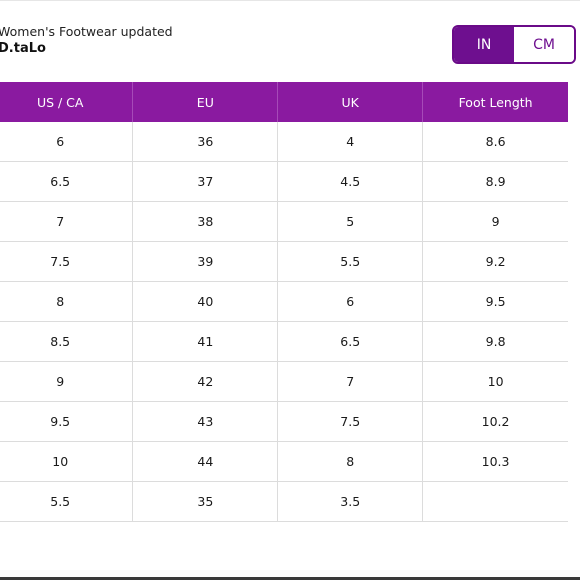 This screenshot has height=580, width=580. I want to click on table-header-row: US / CA EU UK Foot Length, so click(284, 102).